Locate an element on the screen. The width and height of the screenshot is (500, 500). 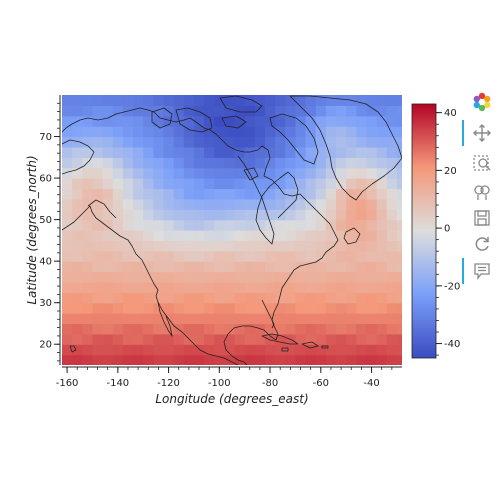
colorbar-ticks: 40 20 0 -20 -40 is located at coordinates (448, 232).